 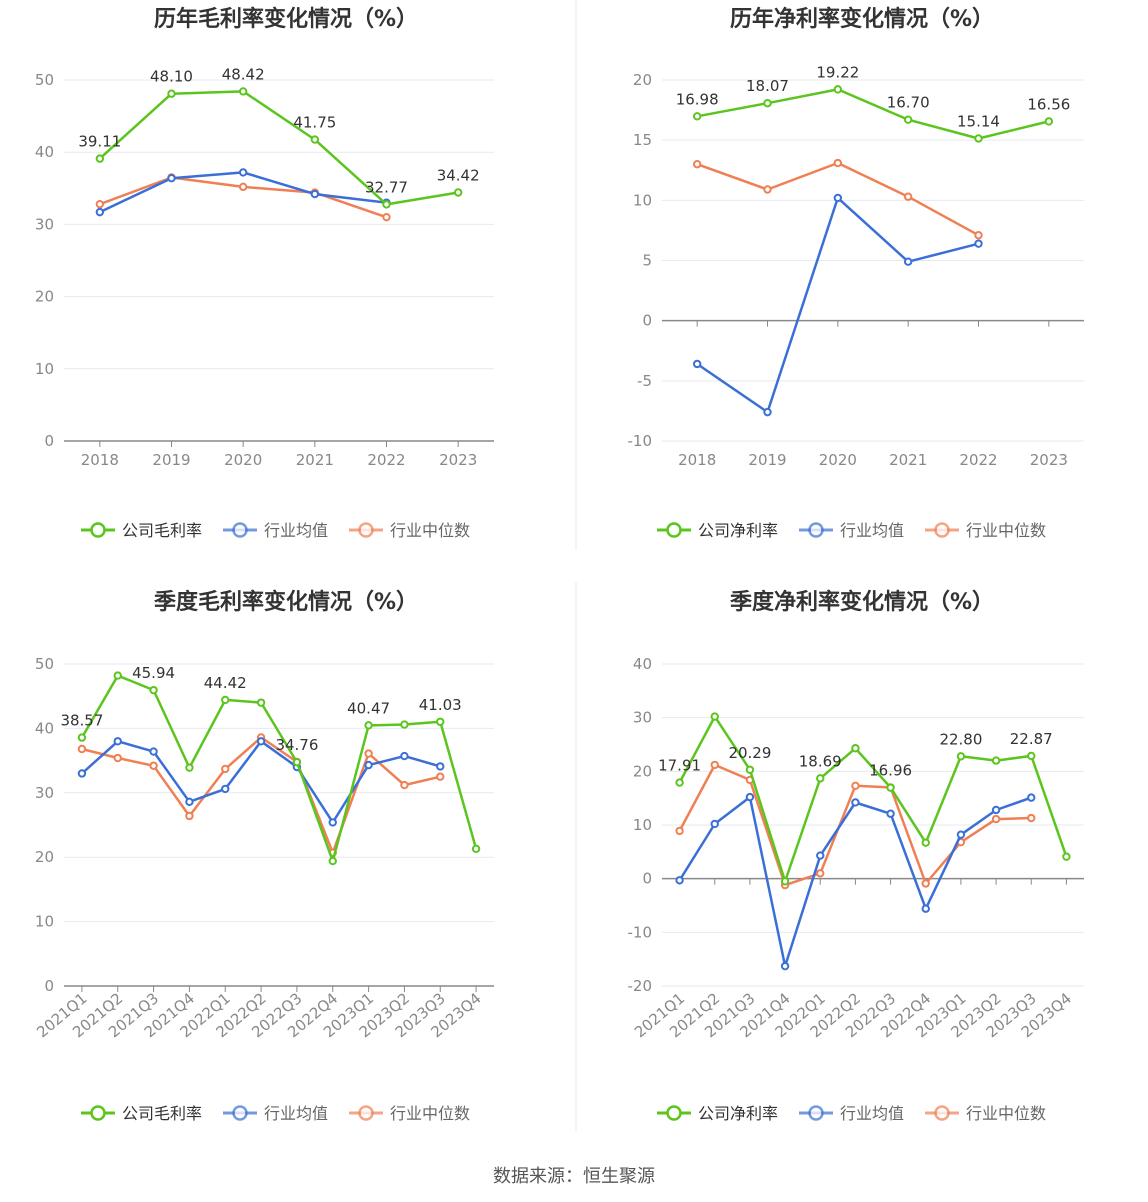 What do you see at coordinates (153, 673) in the screenshot?
I see `data-label: 45.94` at bounding box center [153, 673].